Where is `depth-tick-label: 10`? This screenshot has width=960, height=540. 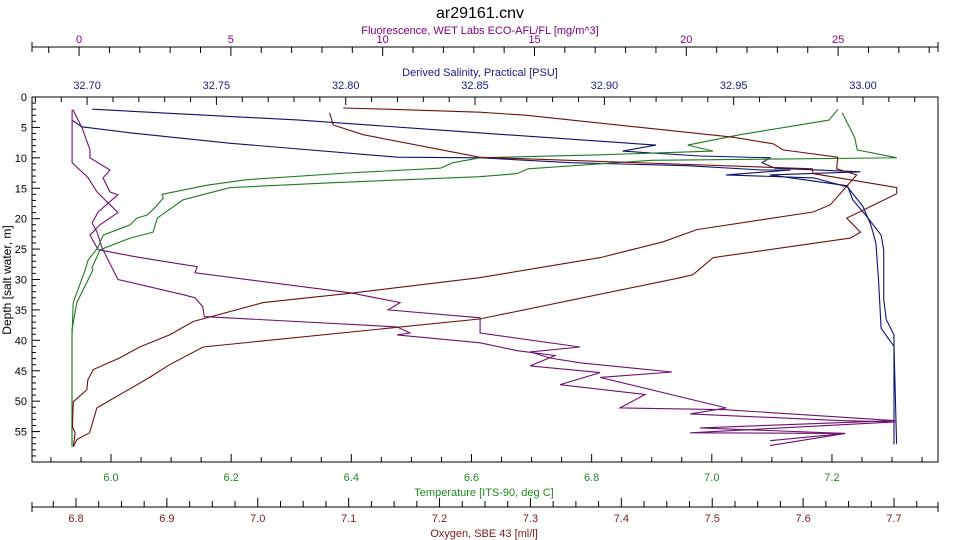 depth-tick-label: 10 is located at coordinates (21, 159).